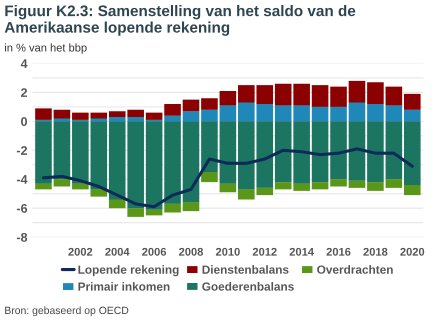  I want to click on x-tick-label: 2012, so click(264, 252).